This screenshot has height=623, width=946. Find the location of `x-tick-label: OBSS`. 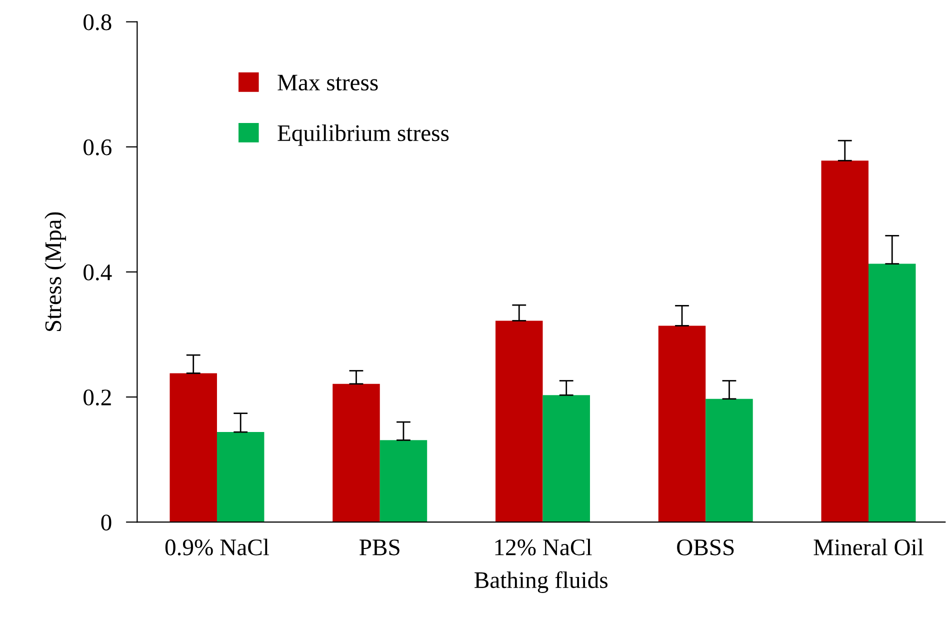

x-tick-label: OBSS is located at coordinates (705, 547).